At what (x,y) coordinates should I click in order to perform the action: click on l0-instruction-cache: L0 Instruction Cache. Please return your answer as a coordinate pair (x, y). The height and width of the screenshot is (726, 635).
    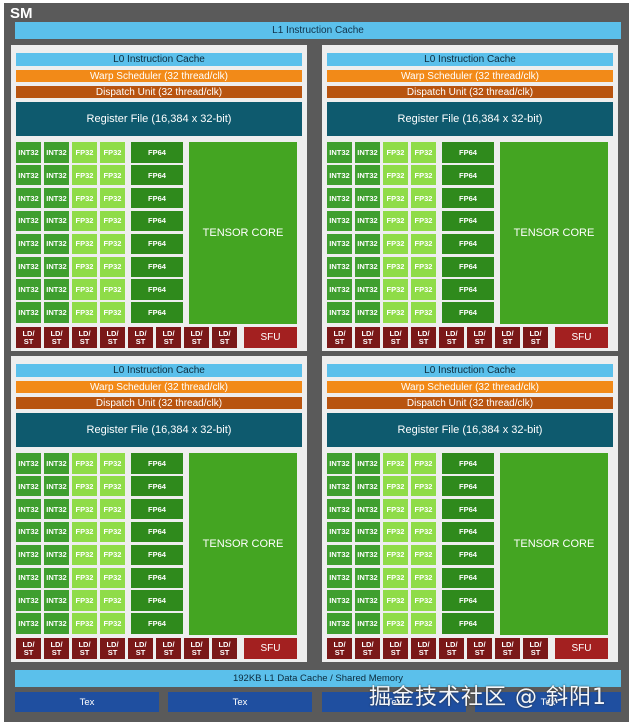
    Looking at the image, I should click on (470, 370).